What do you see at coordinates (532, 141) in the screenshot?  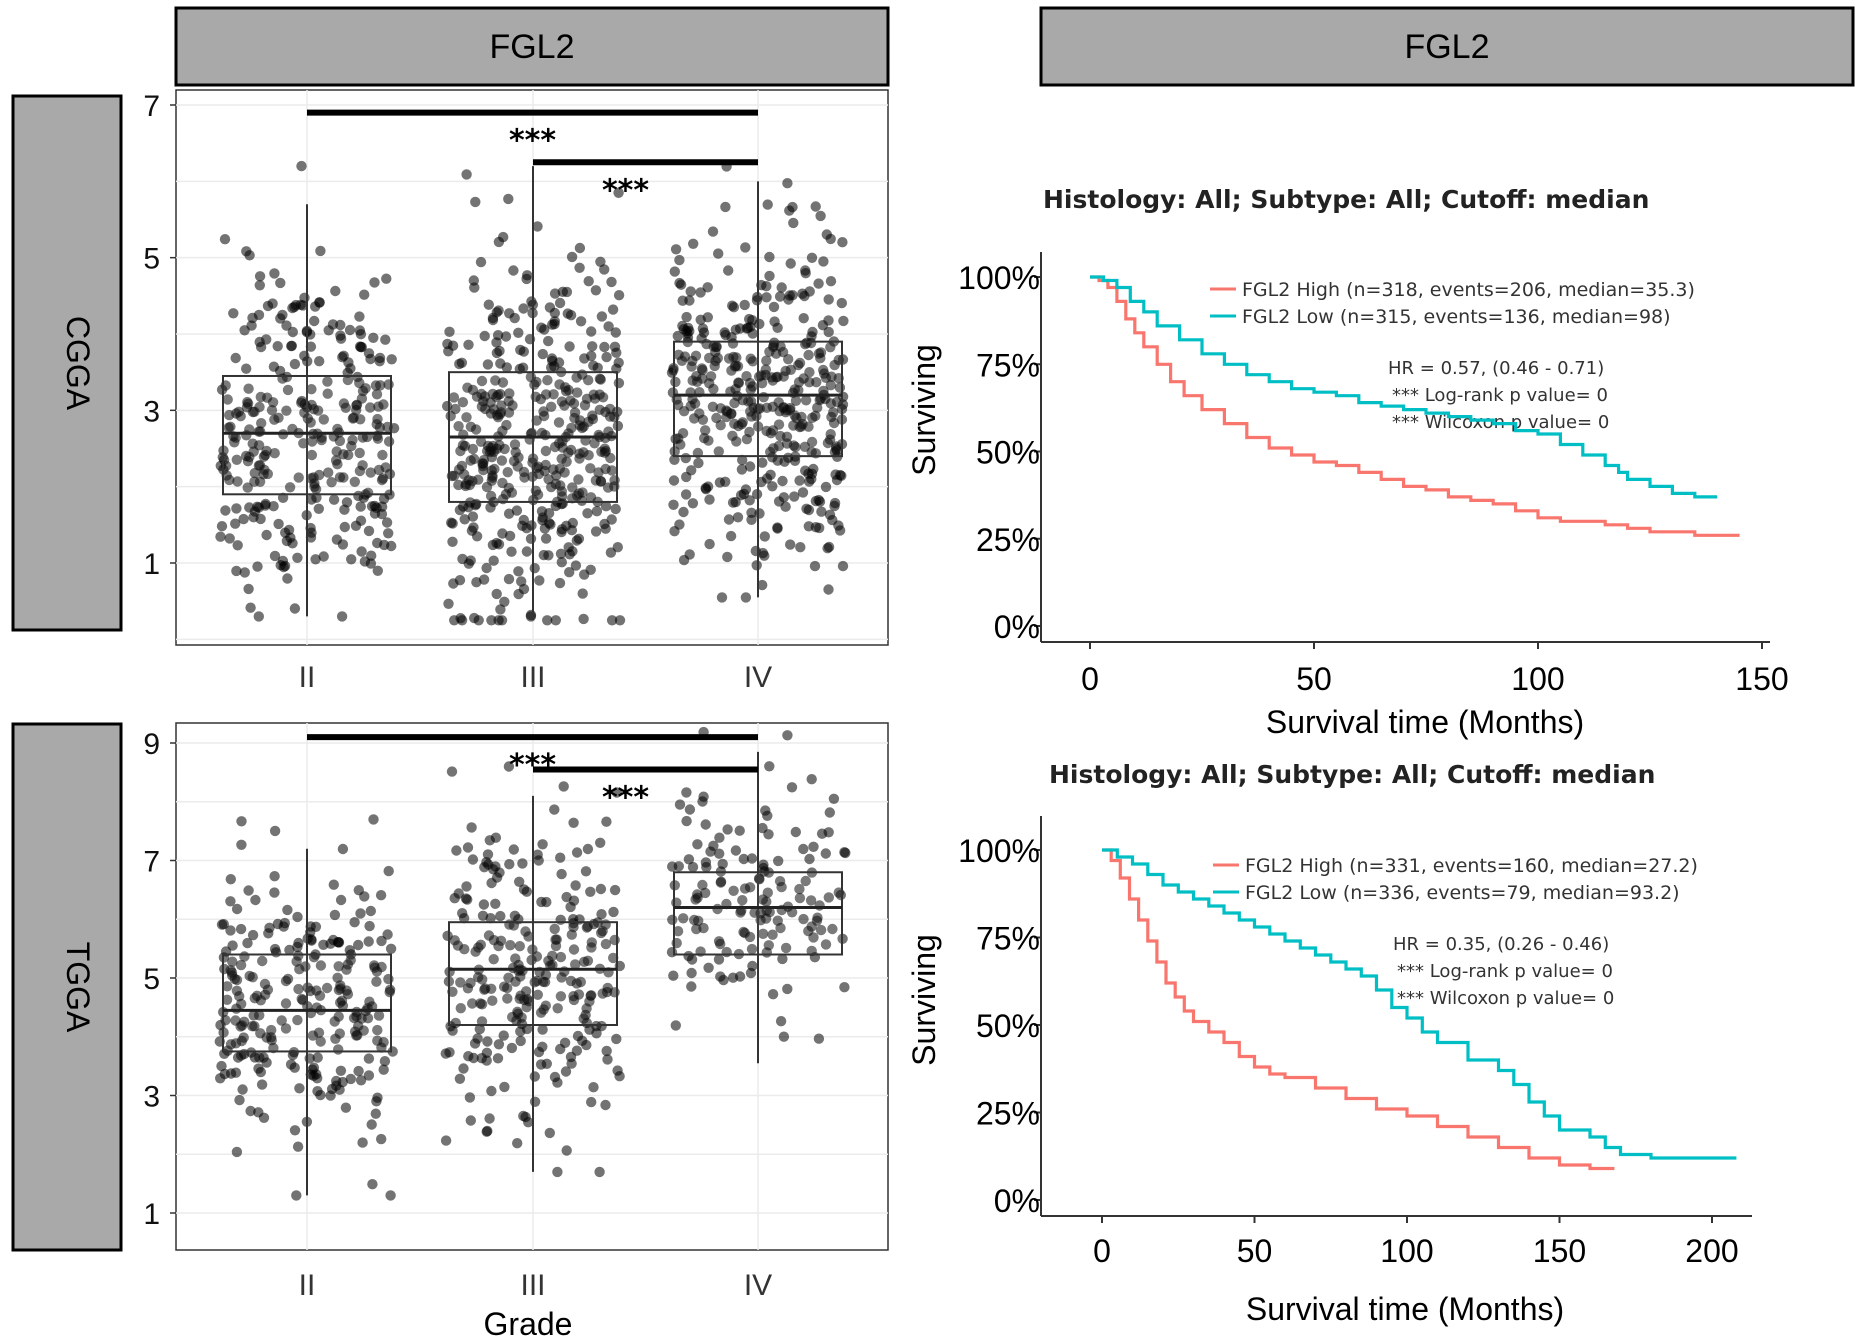 I see `significance-label: ***` at bounding box center [532, 141].